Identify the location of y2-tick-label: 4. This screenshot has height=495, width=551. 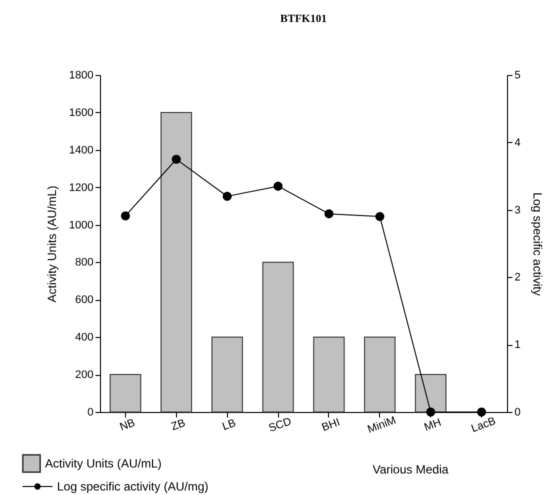
(517, 142).